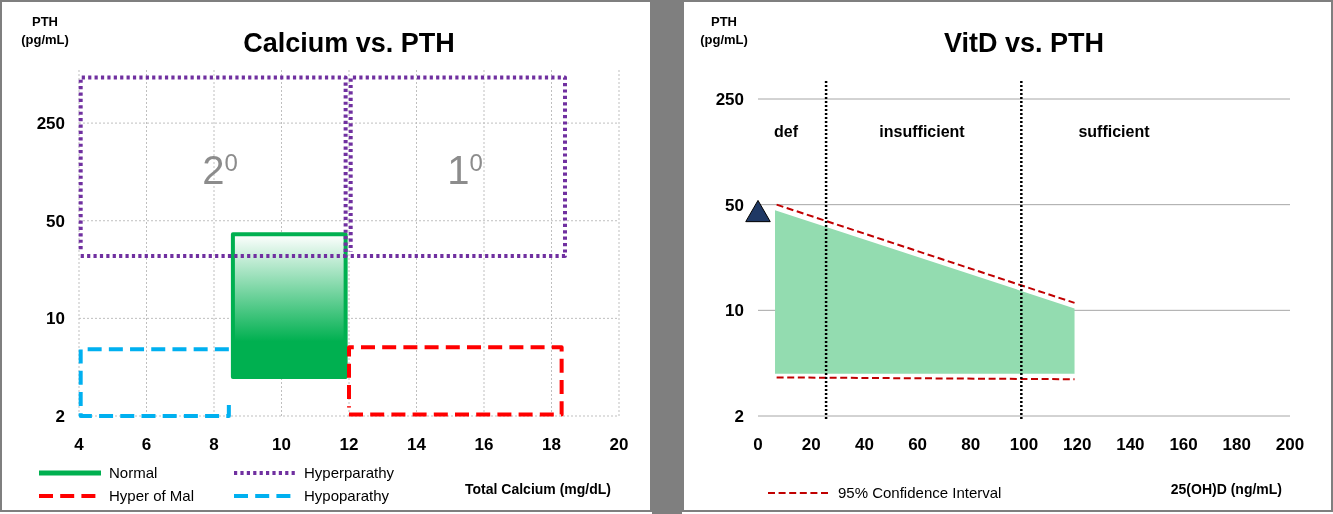 The width and height of the screenshot is (1333, 514). I want to click on x-tick-label: 140, so click(1130, 444).